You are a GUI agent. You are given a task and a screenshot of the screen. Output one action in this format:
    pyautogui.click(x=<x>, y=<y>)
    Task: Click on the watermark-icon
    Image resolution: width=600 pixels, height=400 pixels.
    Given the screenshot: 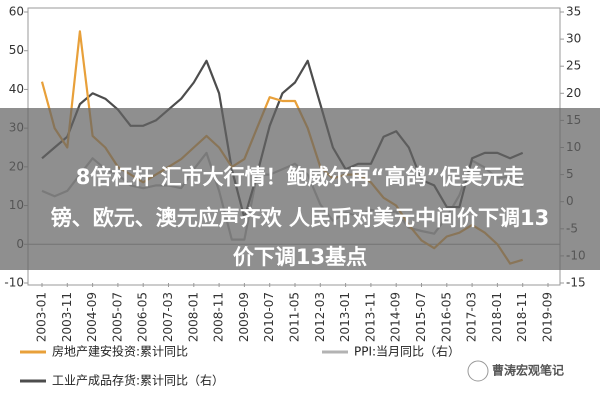 What is the action you would take?
    pyautogui.click(x=478, y=371)
    